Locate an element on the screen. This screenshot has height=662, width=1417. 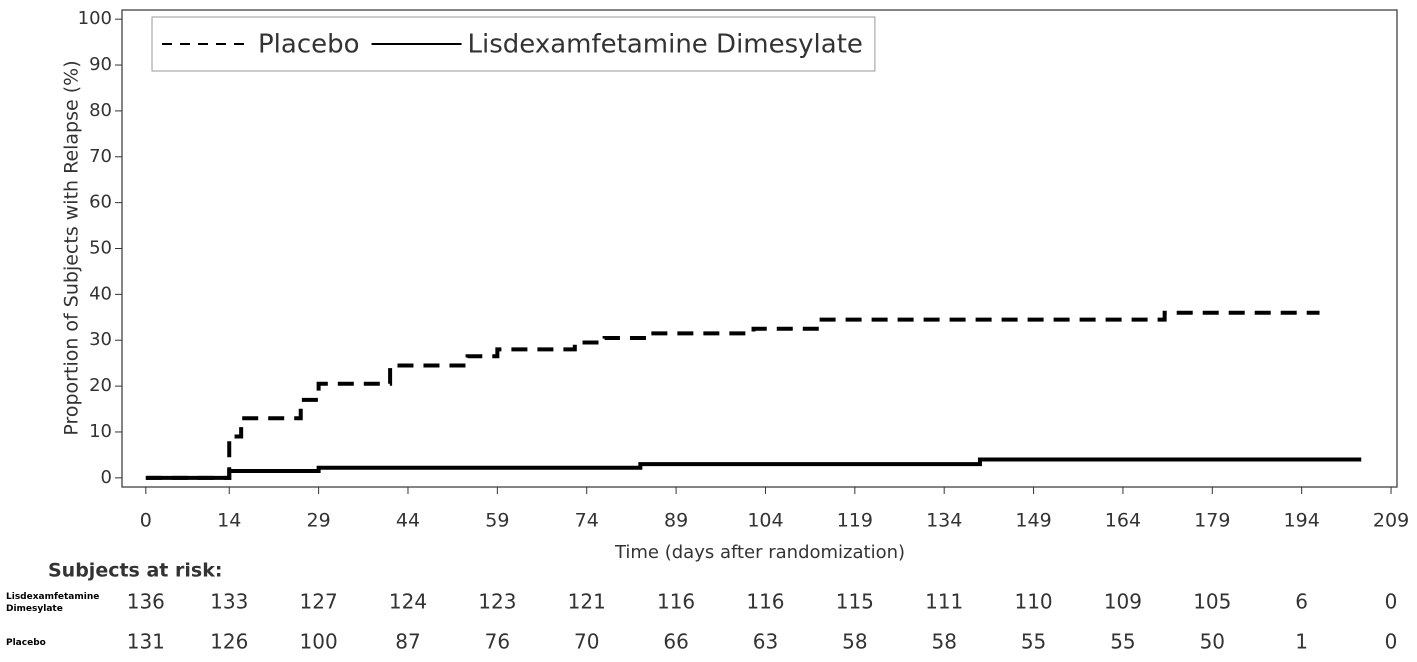
risk-count: 6 is located at coordinates (1301, 602).